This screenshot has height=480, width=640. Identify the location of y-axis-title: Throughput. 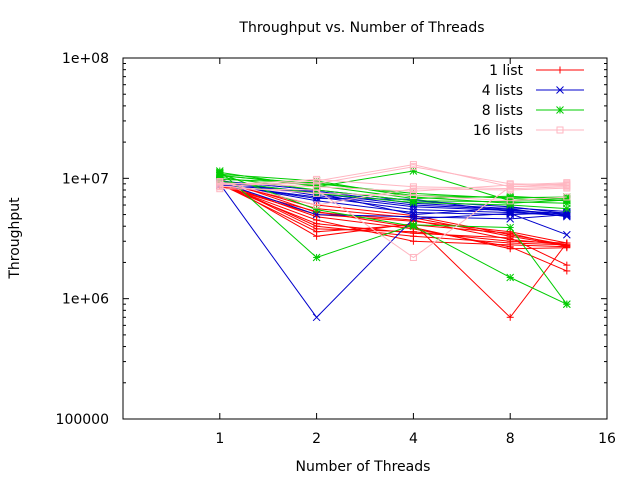
(15, 238).